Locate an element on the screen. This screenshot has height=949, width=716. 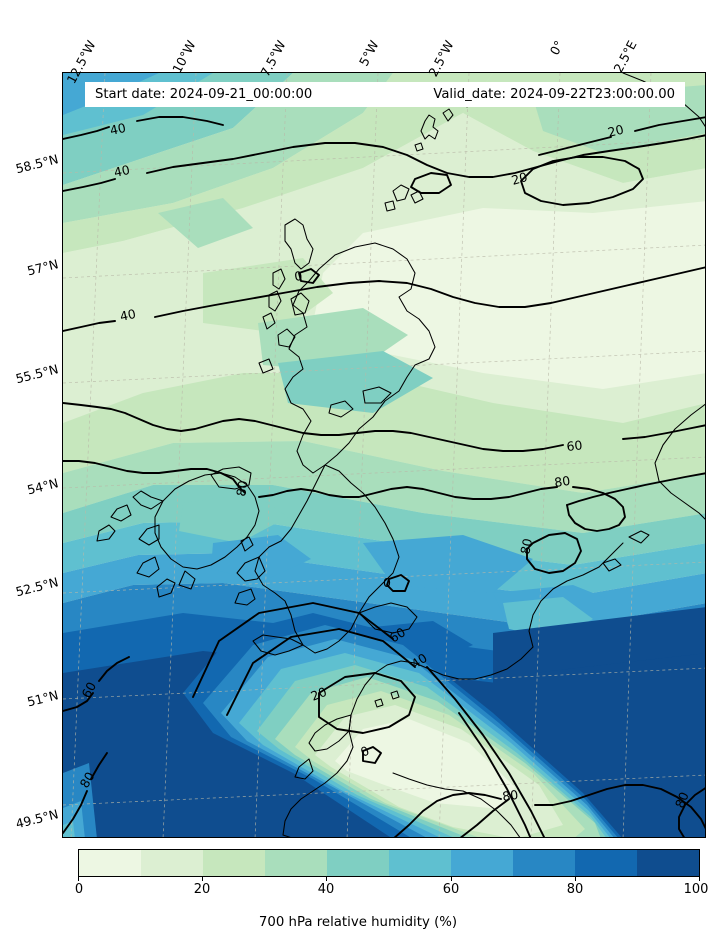
y-tick-6: 49.5°N is located at coordinates (37, 819).